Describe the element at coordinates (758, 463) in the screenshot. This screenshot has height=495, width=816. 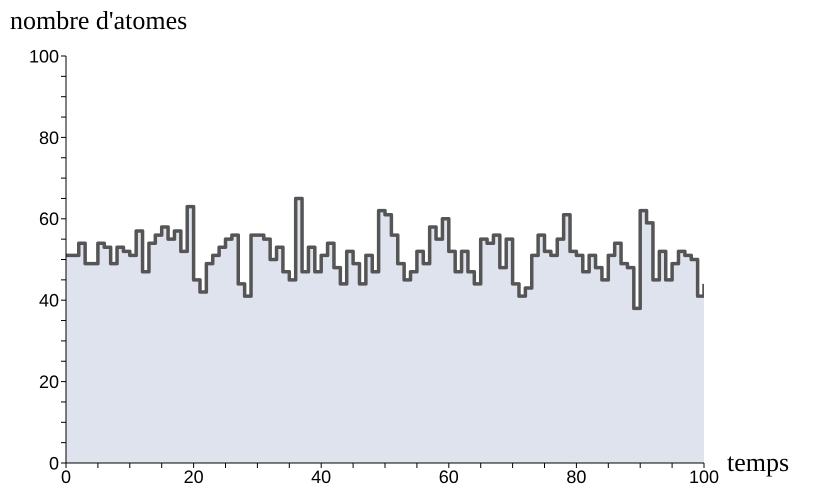
I see `x-axis-title: temps` at that location.